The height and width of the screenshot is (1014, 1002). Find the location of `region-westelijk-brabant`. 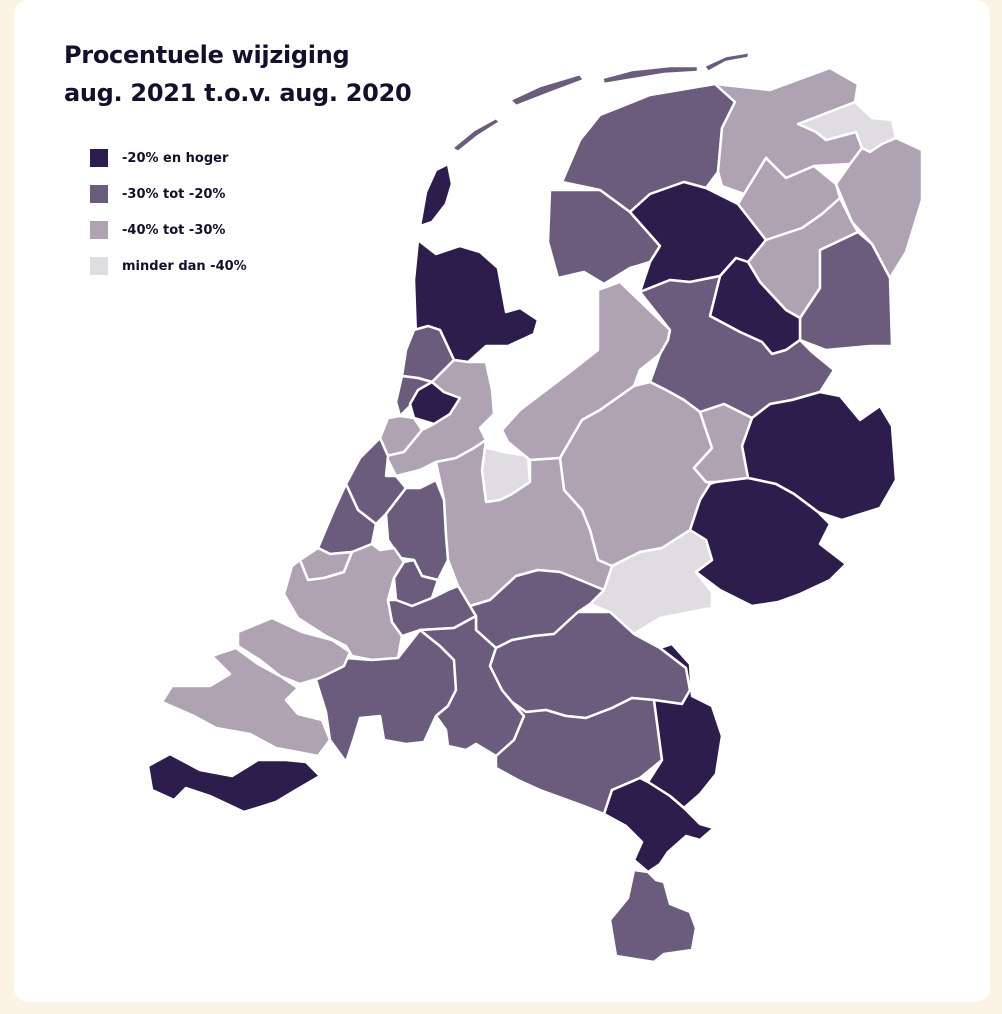

region-westelijk-brabant is located at coordinates (386, 696).